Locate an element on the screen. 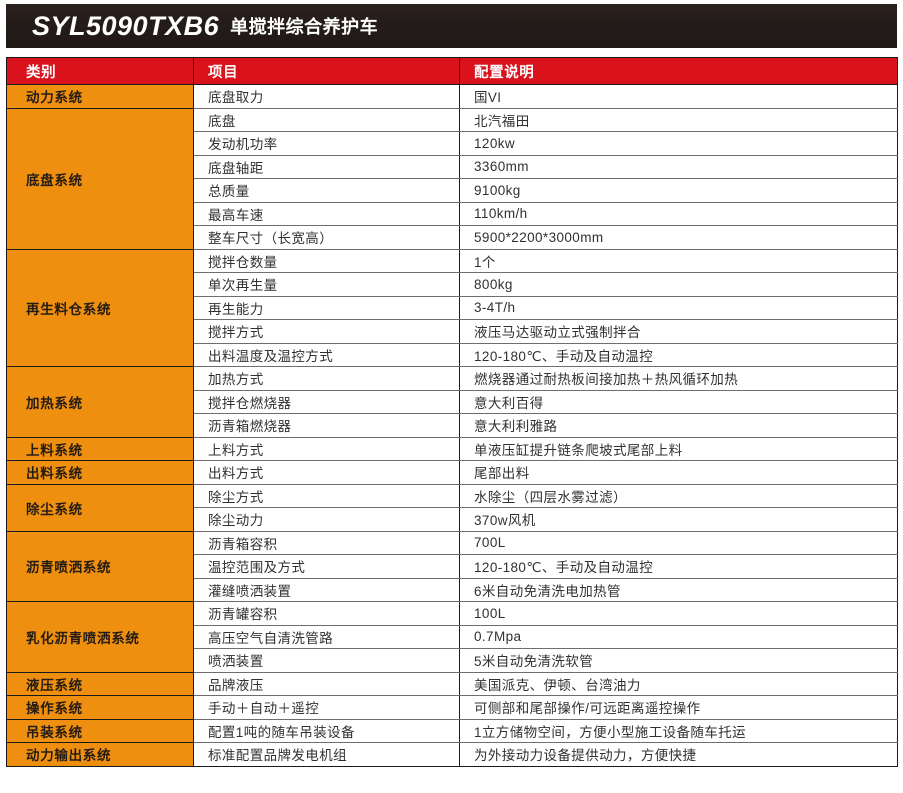  column-header-item: 项目 is located at coordinates (326, 71).